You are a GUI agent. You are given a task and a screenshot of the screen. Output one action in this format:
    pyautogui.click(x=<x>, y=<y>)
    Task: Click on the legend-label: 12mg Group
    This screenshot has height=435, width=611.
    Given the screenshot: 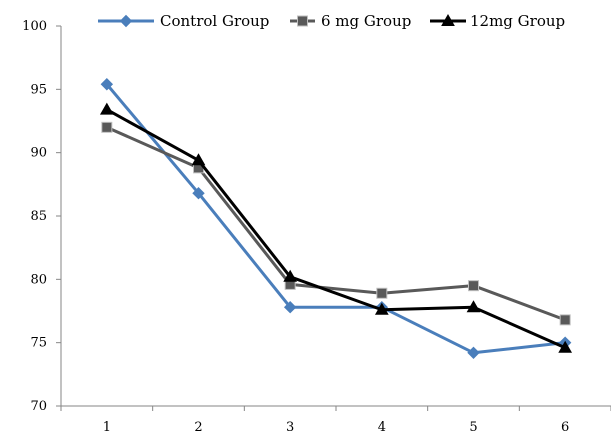 What is the action you would take?
    pyautogui.click(x=517, y=21)
    